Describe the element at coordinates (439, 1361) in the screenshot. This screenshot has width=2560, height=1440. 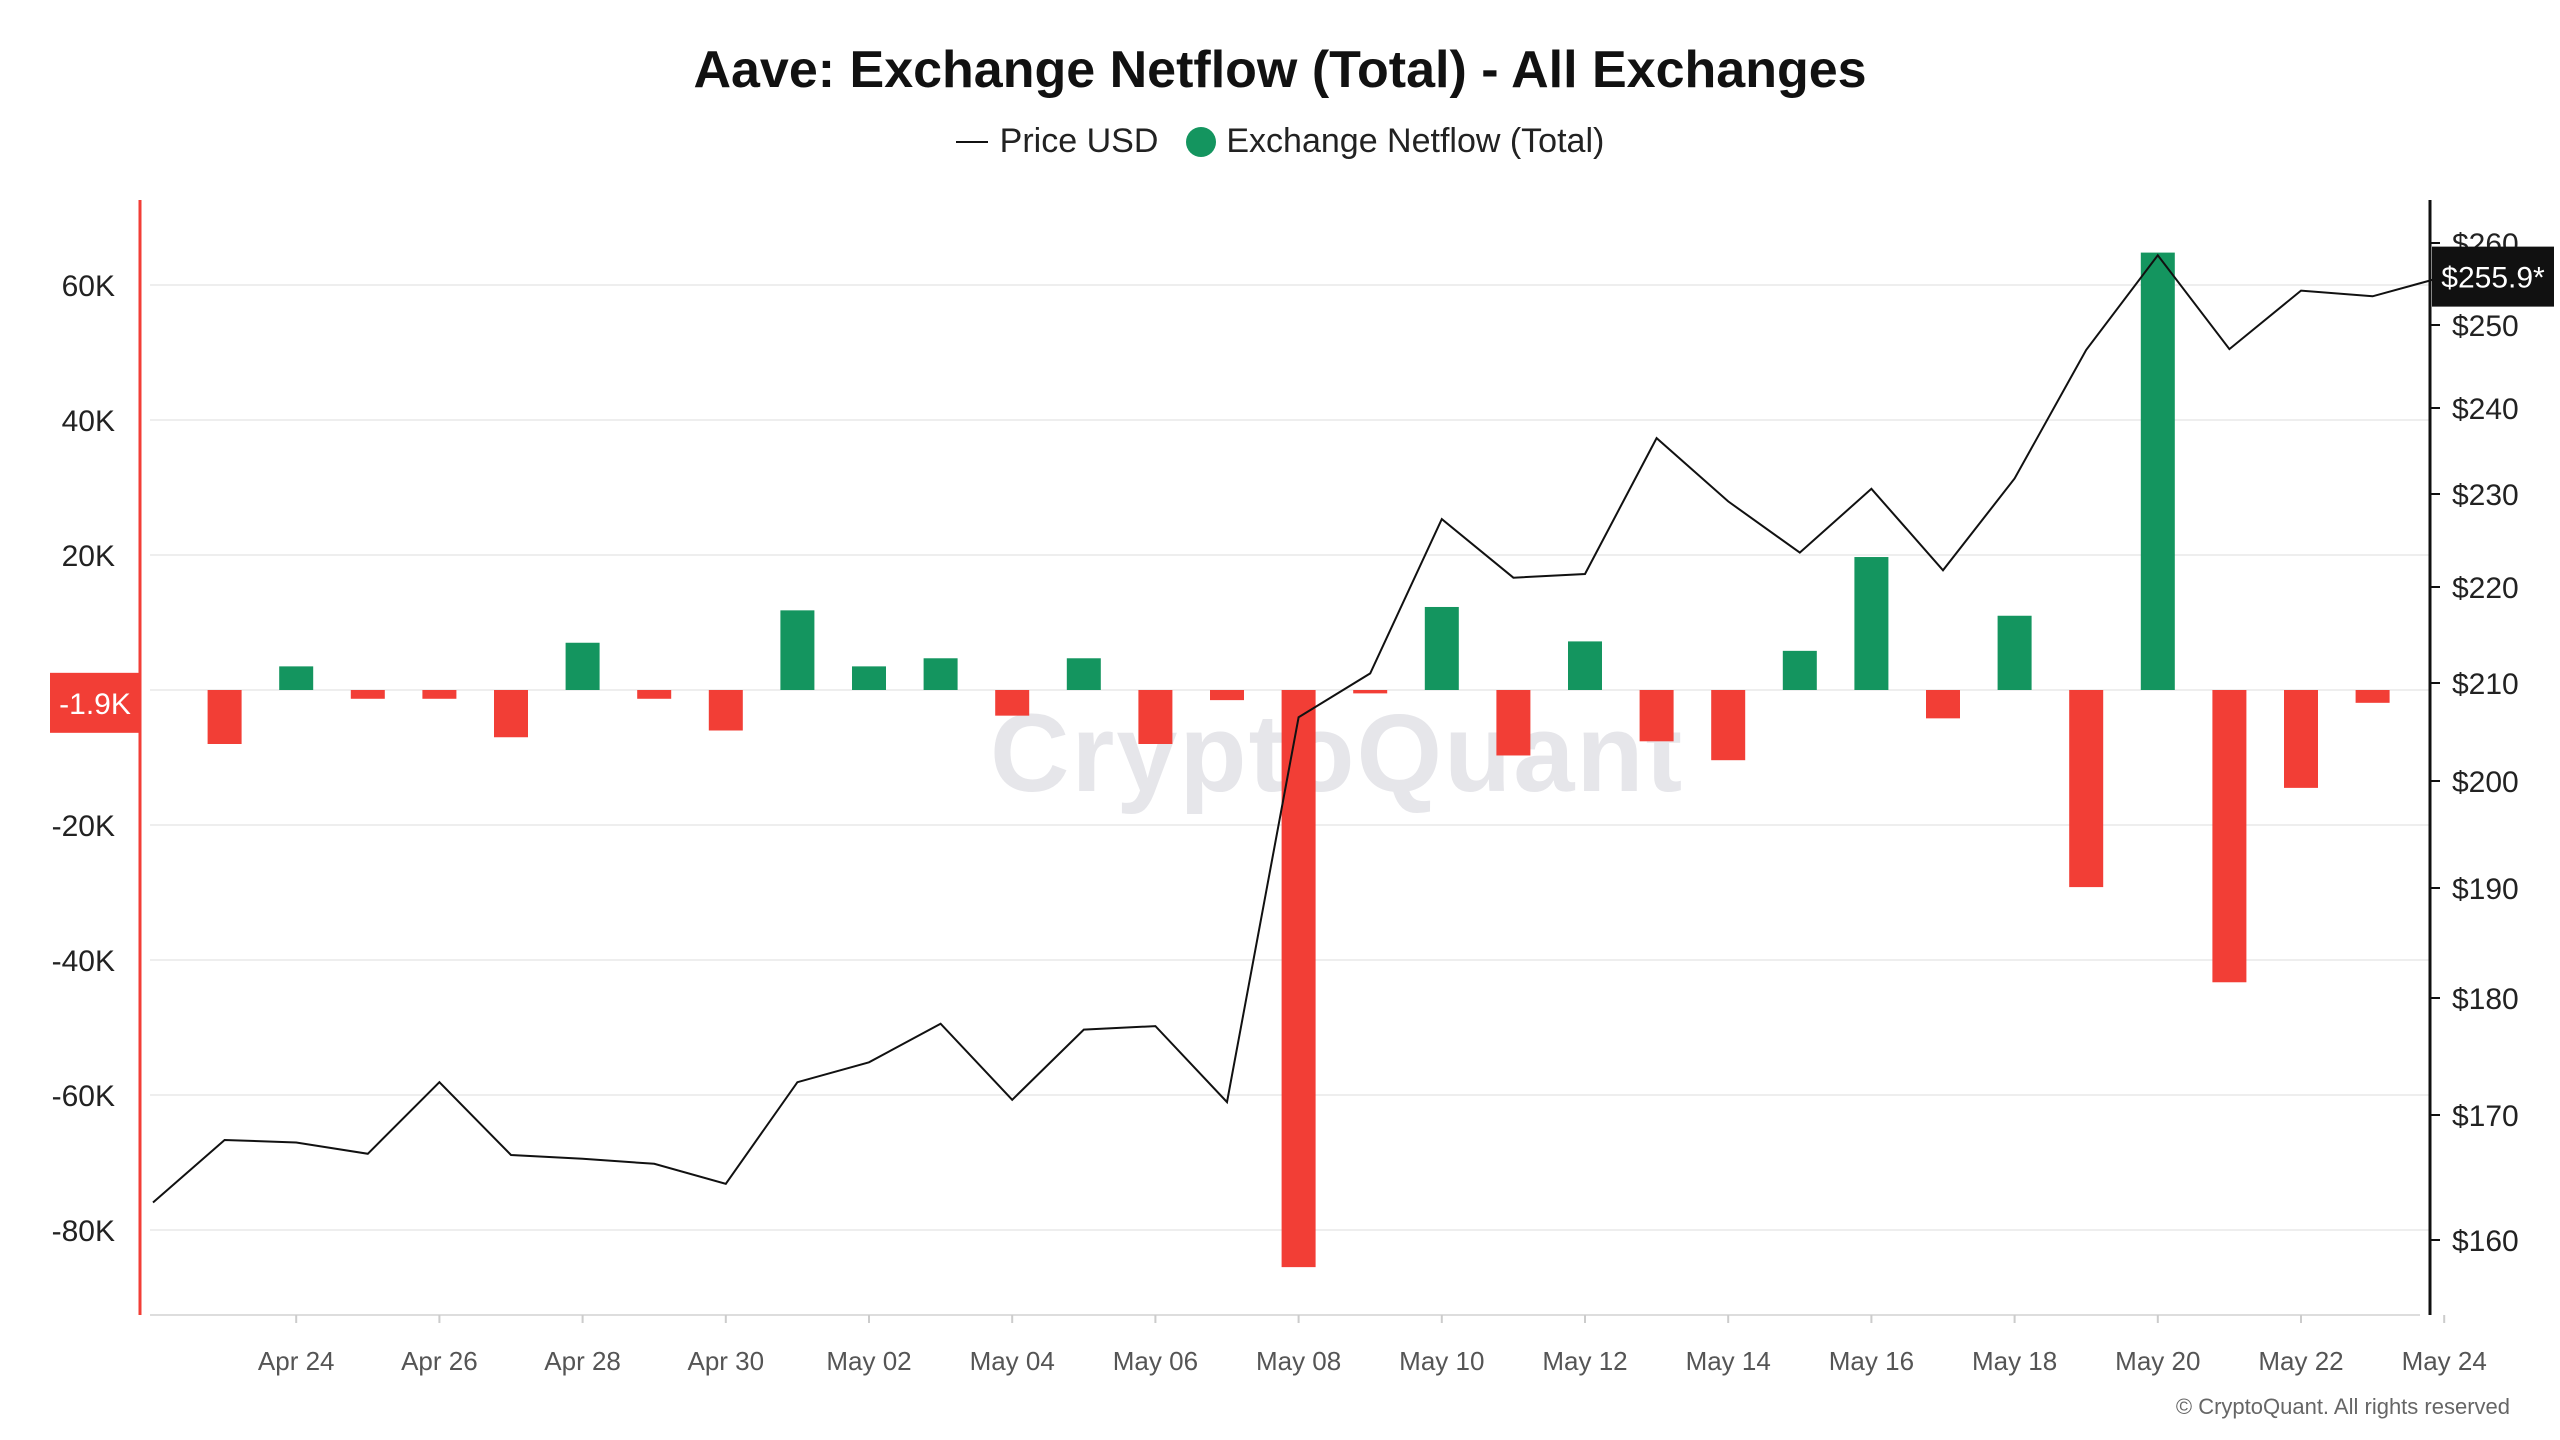
I see `x-tick-label: Apr 26` at that location.